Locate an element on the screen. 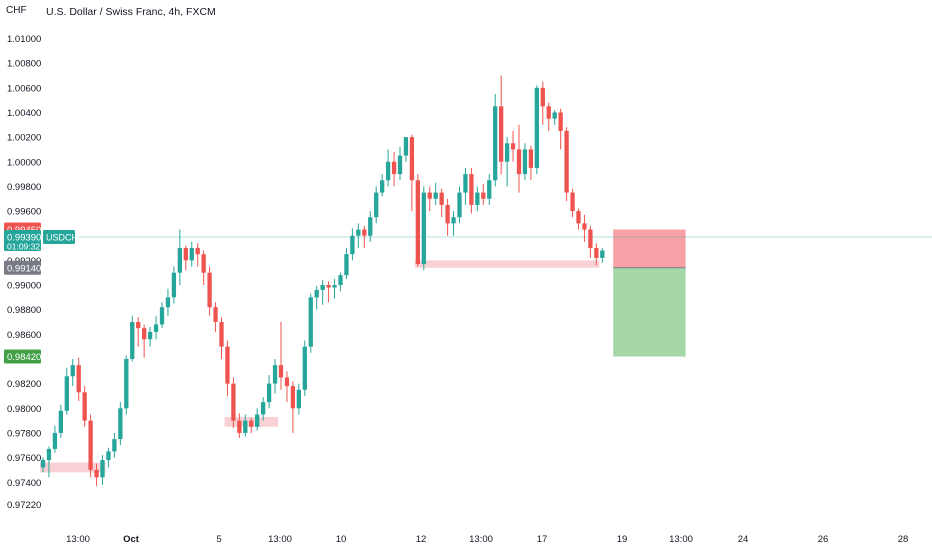 This screenshot has width=932, height=555. symbol-tag-bg is located at coordinates (59, 236).